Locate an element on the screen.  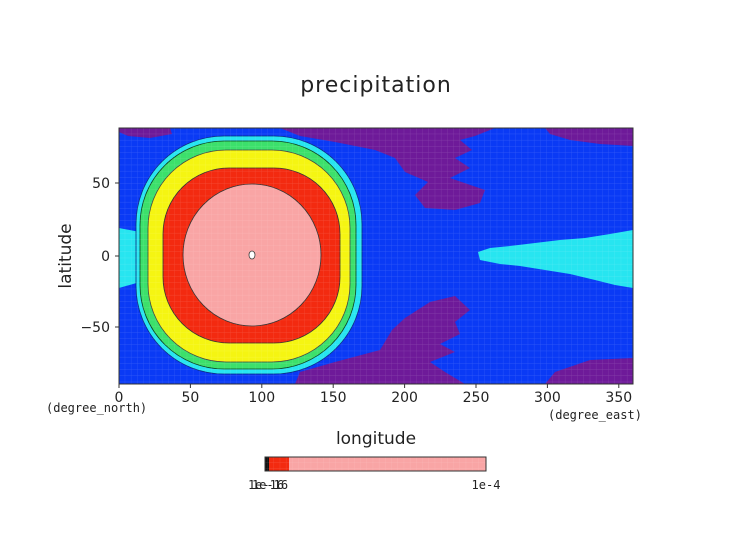
x-tick-label: 350 is located at coordinates (618, 398).